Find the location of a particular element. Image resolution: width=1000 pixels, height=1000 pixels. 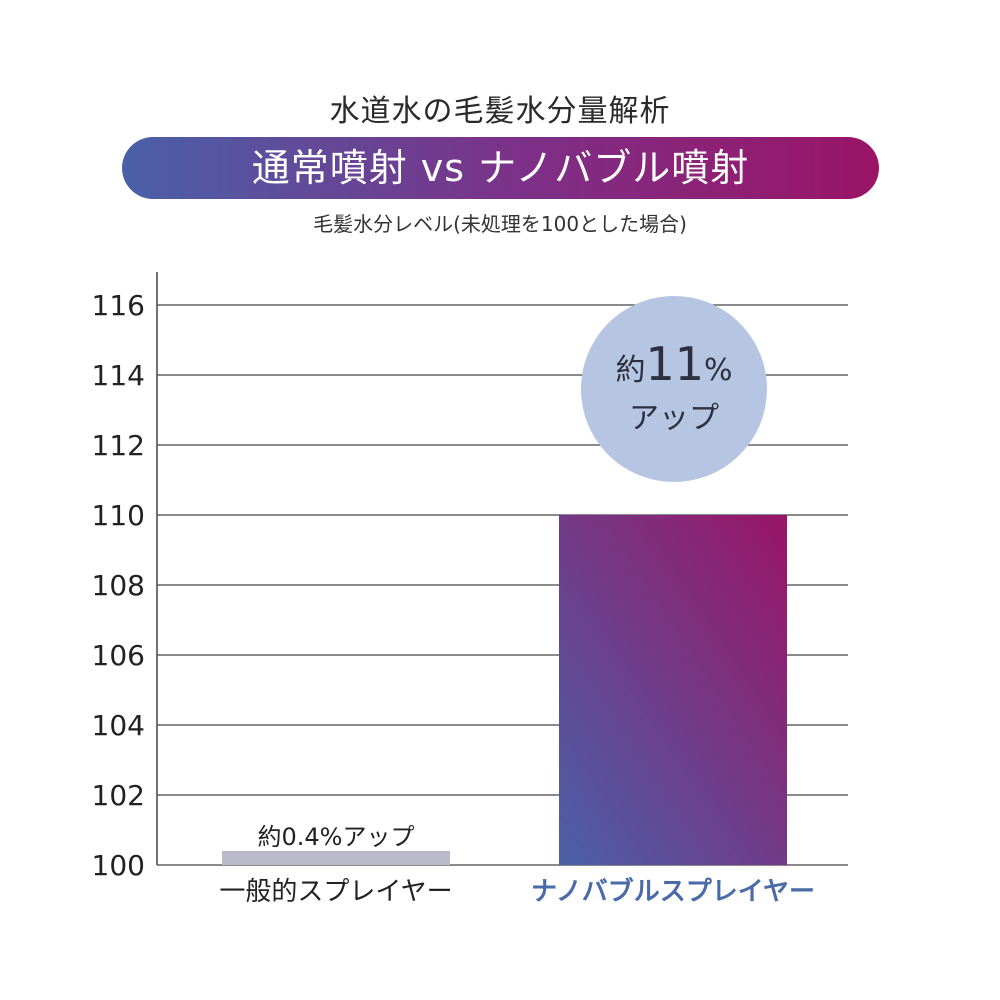

comparison-banner: 通常噴射 vs ナノバブル噴射 is located at coordinates (500, 168).